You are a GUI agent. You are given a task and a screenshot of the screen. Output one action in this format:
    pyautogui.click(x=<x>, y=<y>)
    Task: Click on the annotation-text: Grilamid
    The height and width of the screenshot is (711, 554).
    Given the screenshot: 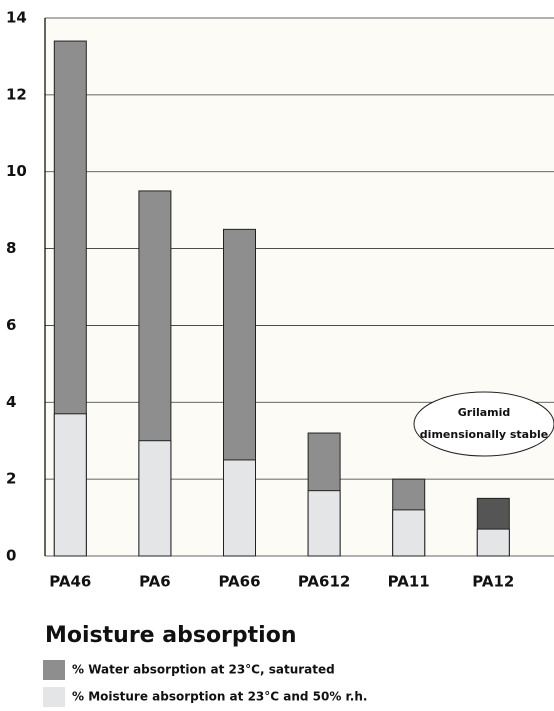 What is the action you would take?
    pyautogui.click(x=484, y=412)
    